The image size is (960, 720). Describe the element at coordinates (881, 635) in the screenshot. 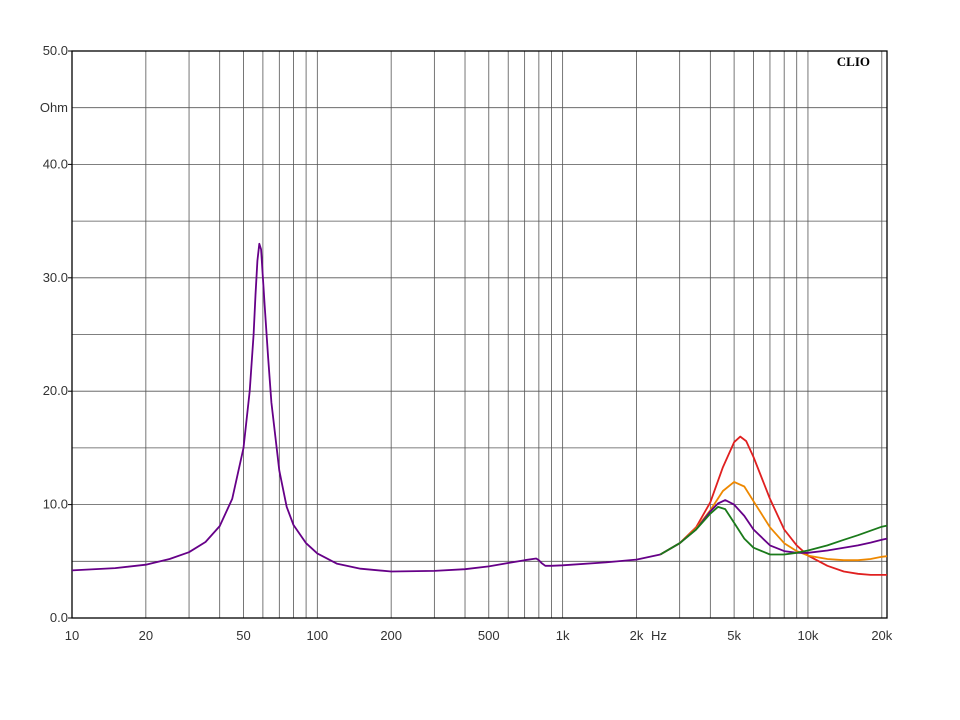

I see `x-tick-label: 20k` at that location.